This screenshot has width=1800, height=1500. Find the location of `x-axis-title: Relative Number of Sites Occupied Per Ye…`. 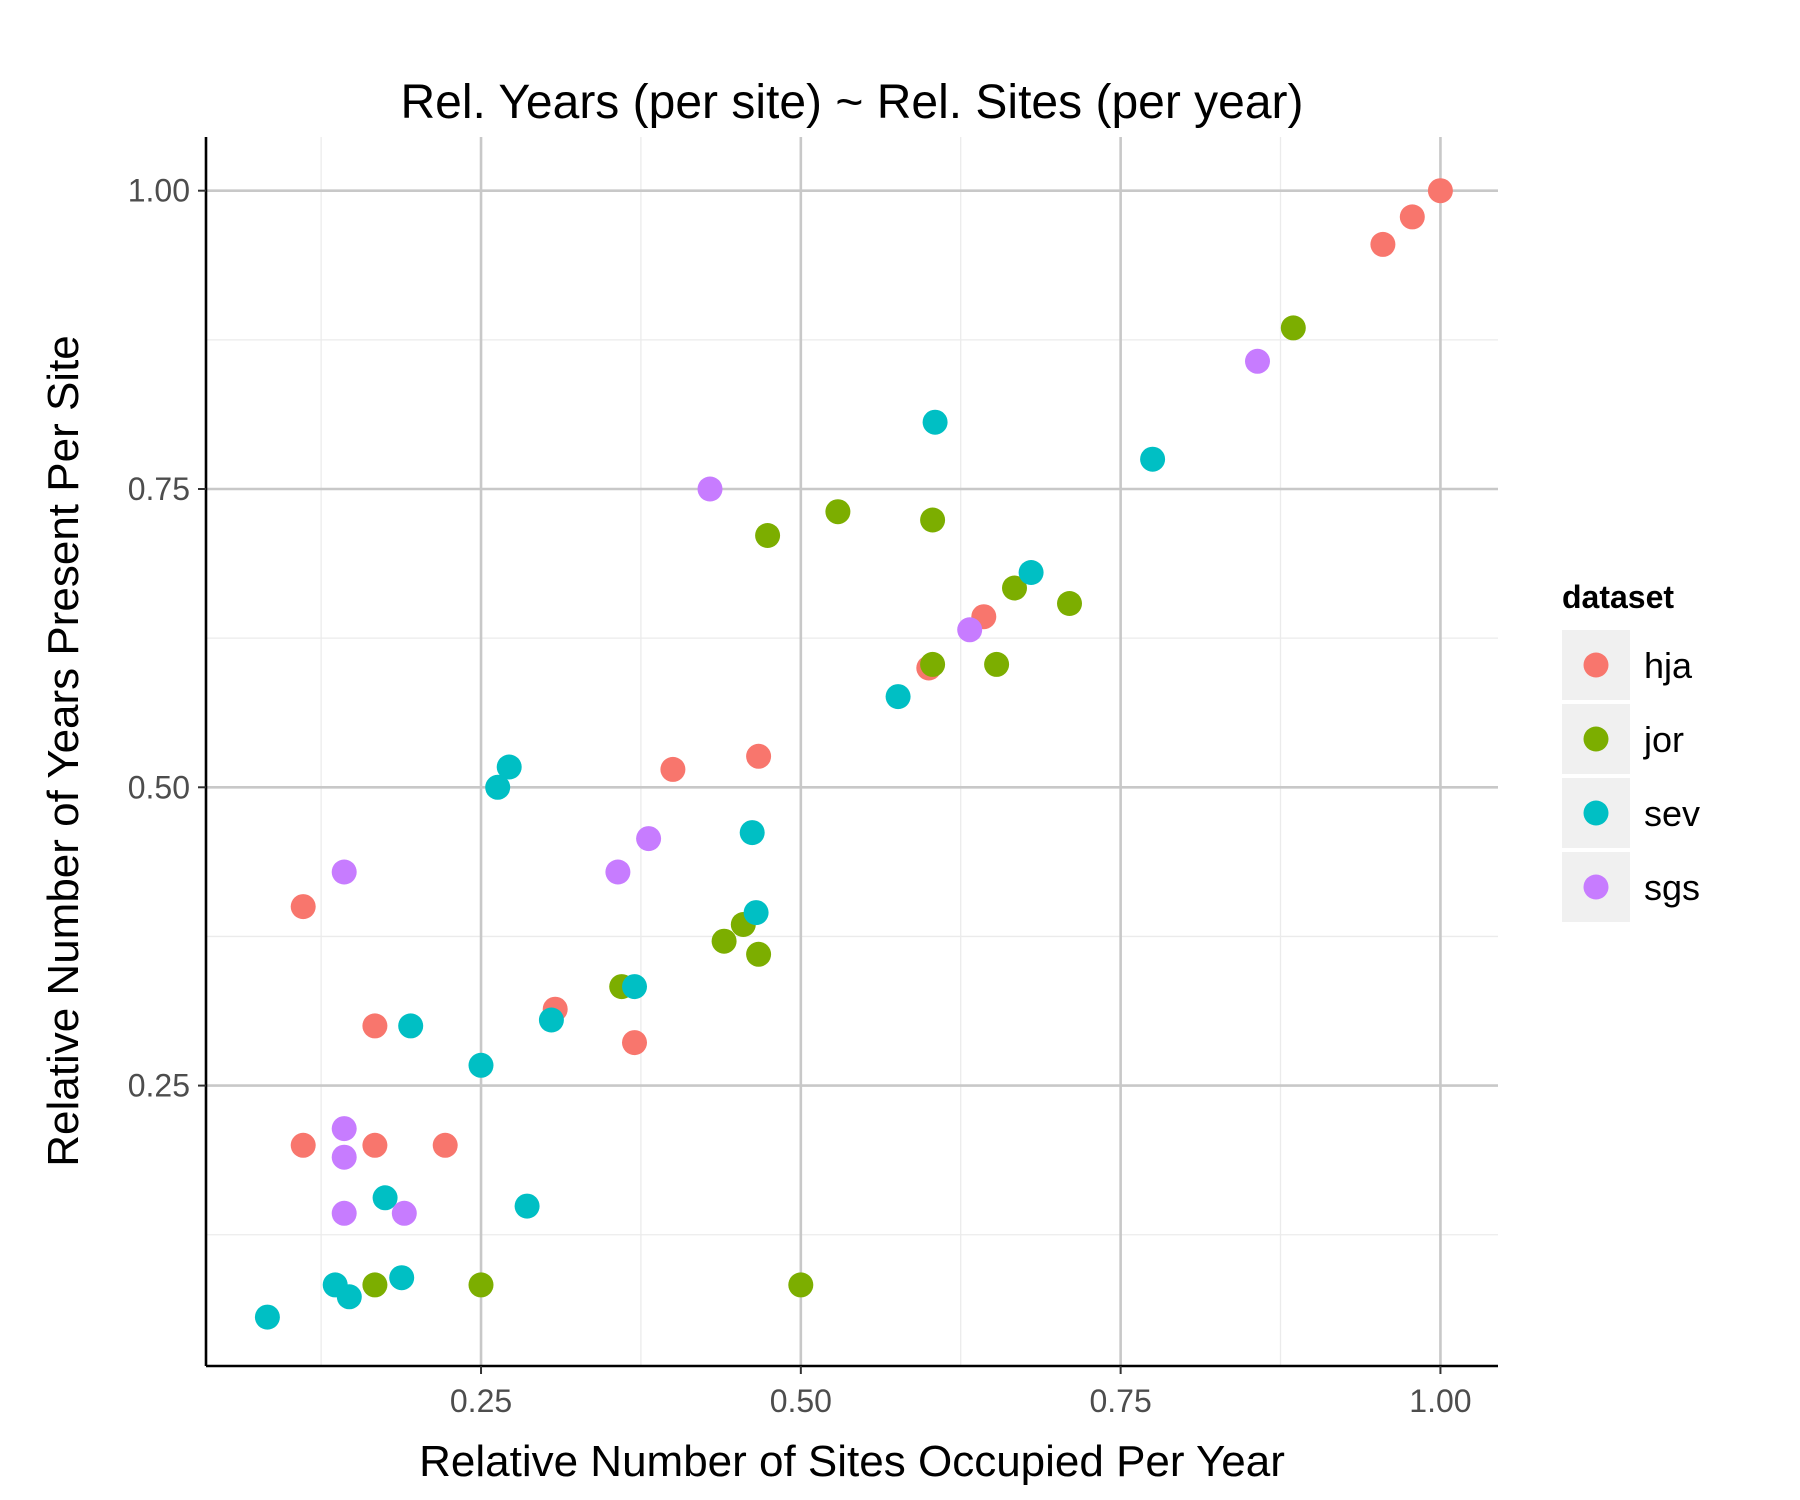

x-axis-title: Relative Number of Sites Occupied Per Ye… is located at coordinates (852, 1461).